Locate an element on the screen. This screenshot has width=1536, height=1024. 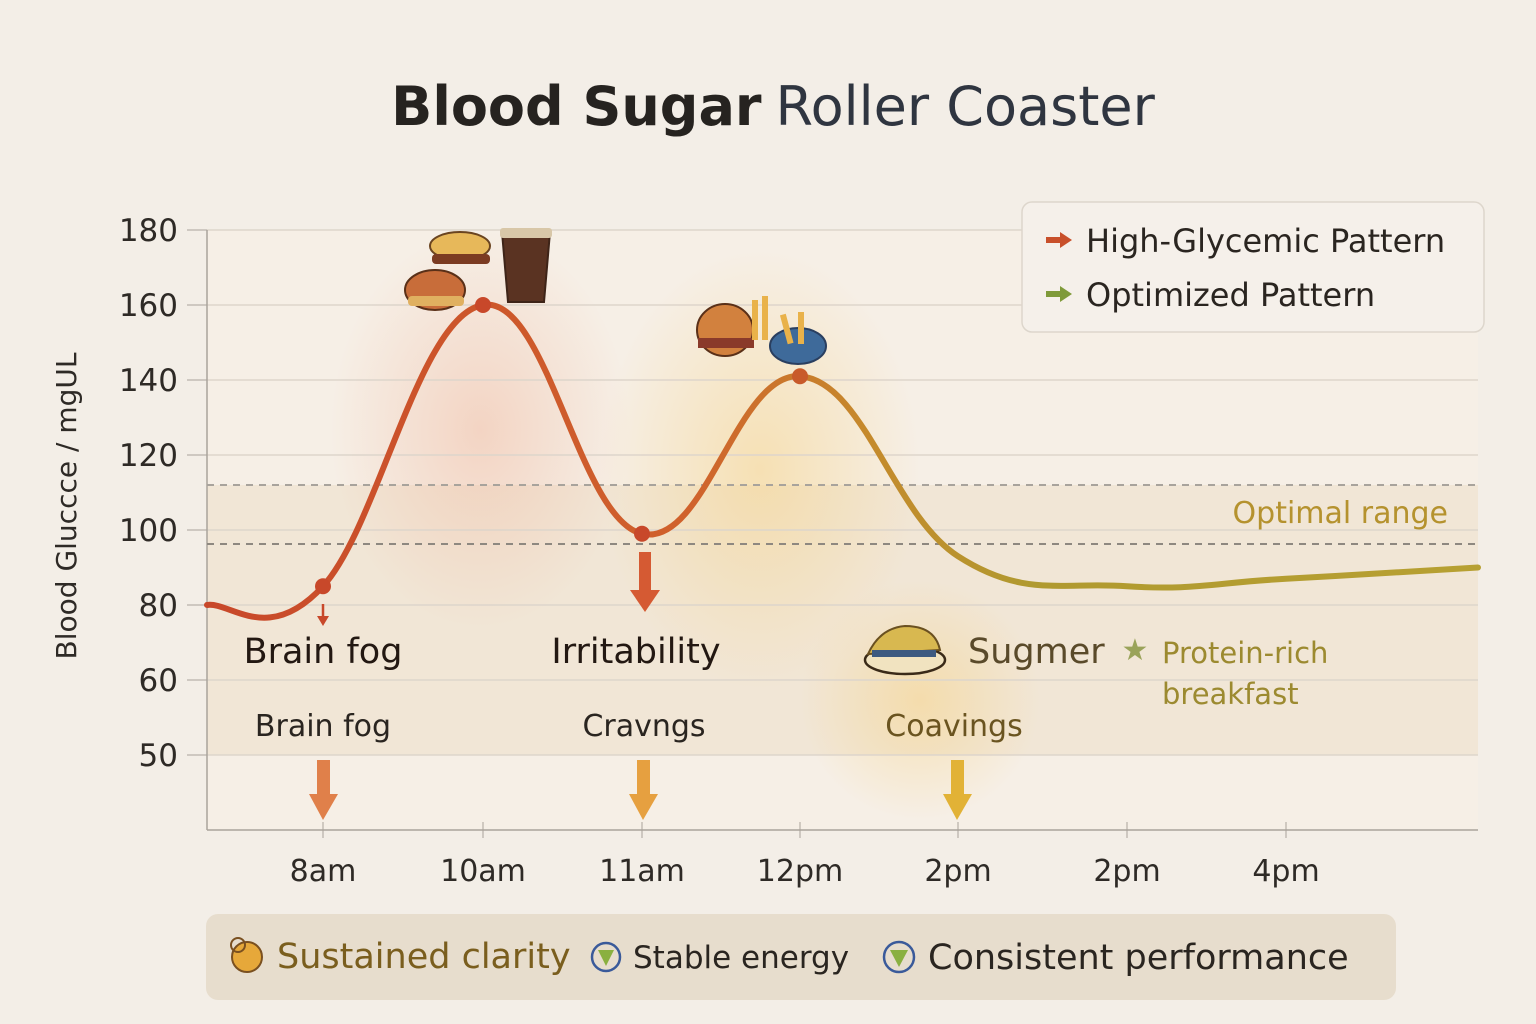
y-tick-label: 50 is located at coordinates (158, 756).